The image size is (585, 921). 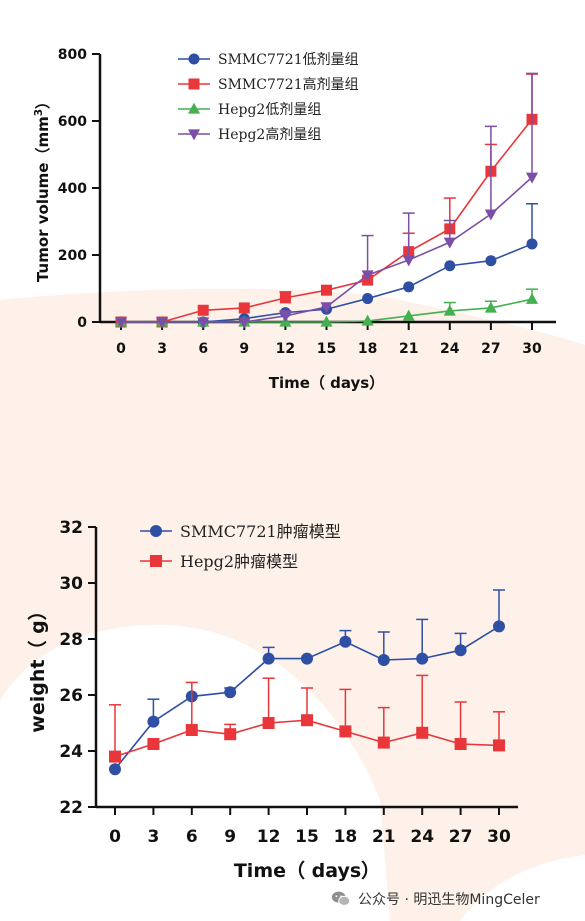 What do you see at coordinates (72, 55) in the screenshot?
I see `y-tick-label: 800` at bounding box center [72, 55].